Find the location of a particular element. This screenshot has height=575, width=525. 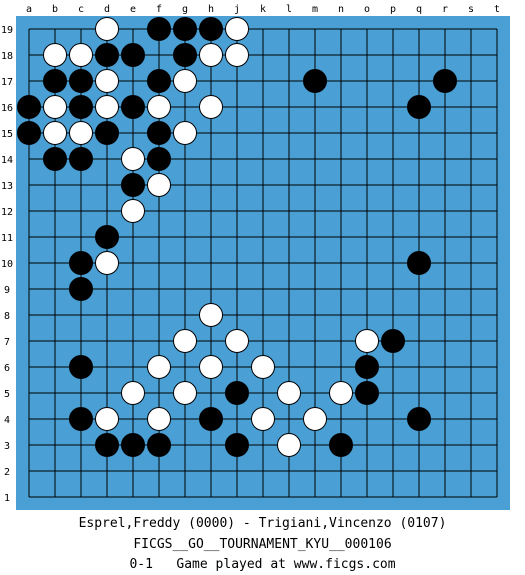

row-label: 11 is located at coordinates (7, 238).